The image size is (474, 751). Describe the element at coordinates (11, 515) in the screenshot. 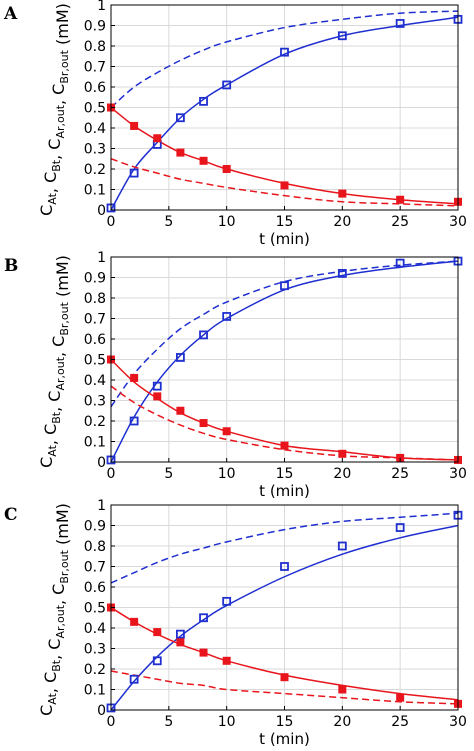

I see `panel-label-c: C` at that location.